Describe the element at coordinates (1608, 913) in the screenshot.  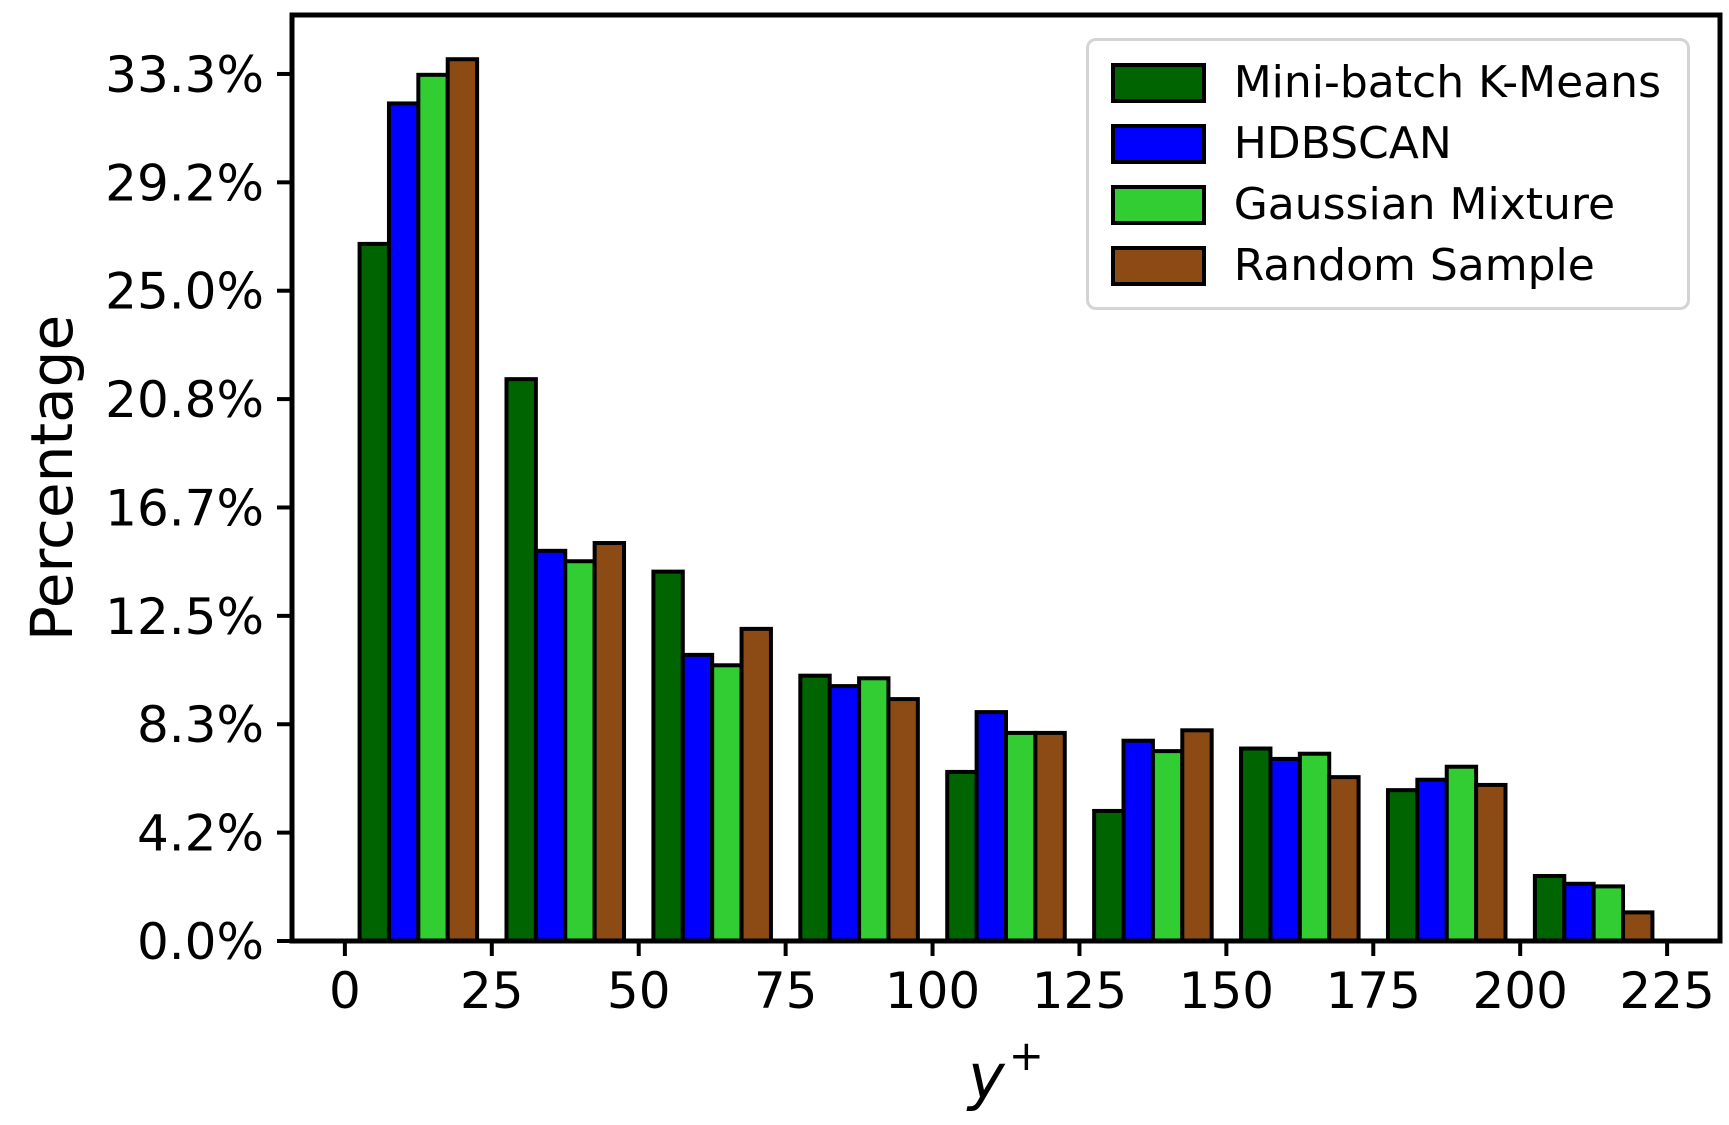
I see `bar-gaussian-mixture-bin8` at that location.